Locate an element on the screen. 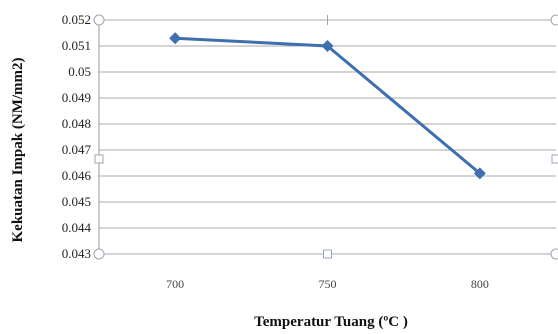  y-tick-label: 0.047 is located at coordinates (77, 149).